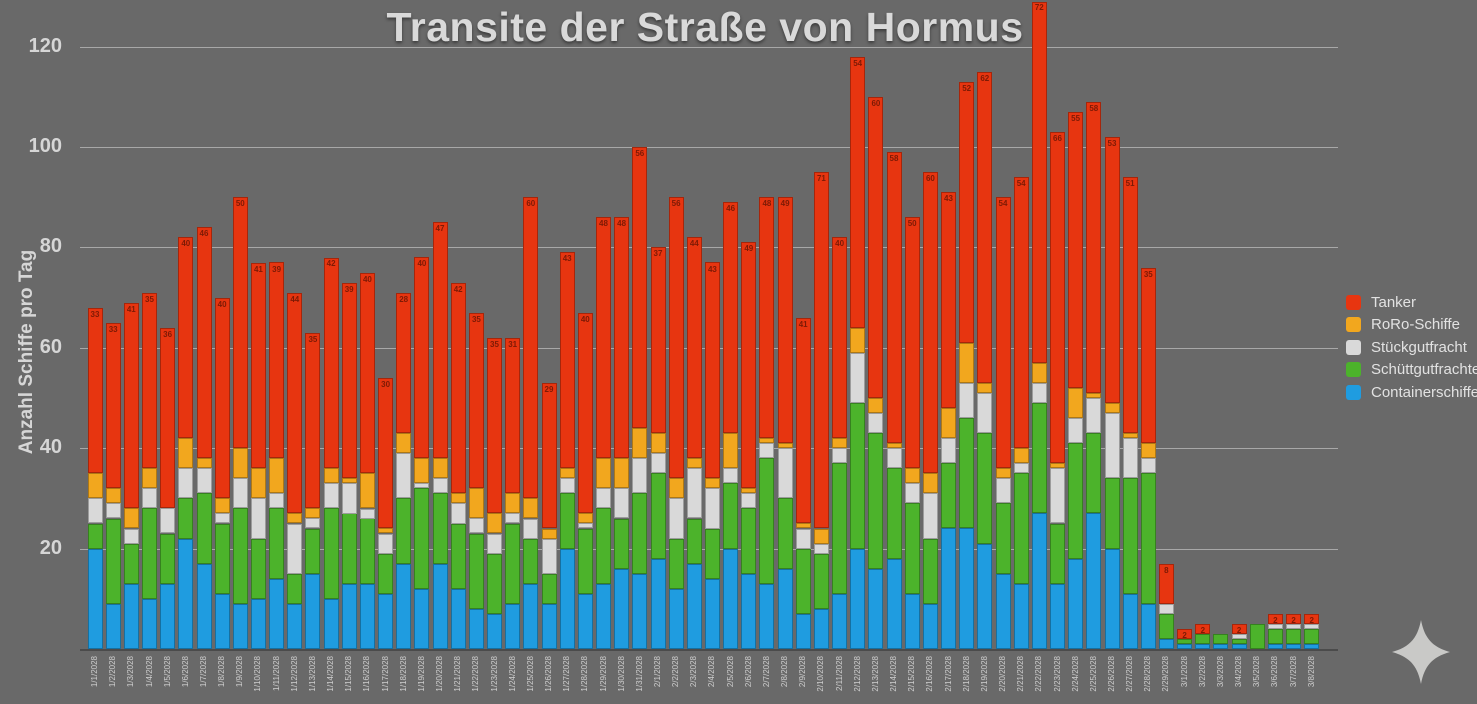  I want to click on bar-segment-roro-schiffe-2/4/2028, so click(712, 483).